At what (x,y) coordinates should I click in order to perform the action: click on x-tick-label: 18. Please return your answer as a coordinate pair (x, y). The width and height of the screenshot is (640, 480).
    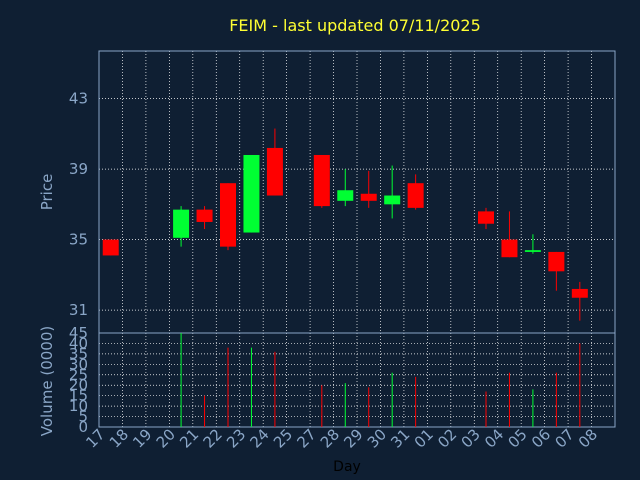
    Looking at the image, I should click on (119, 438).